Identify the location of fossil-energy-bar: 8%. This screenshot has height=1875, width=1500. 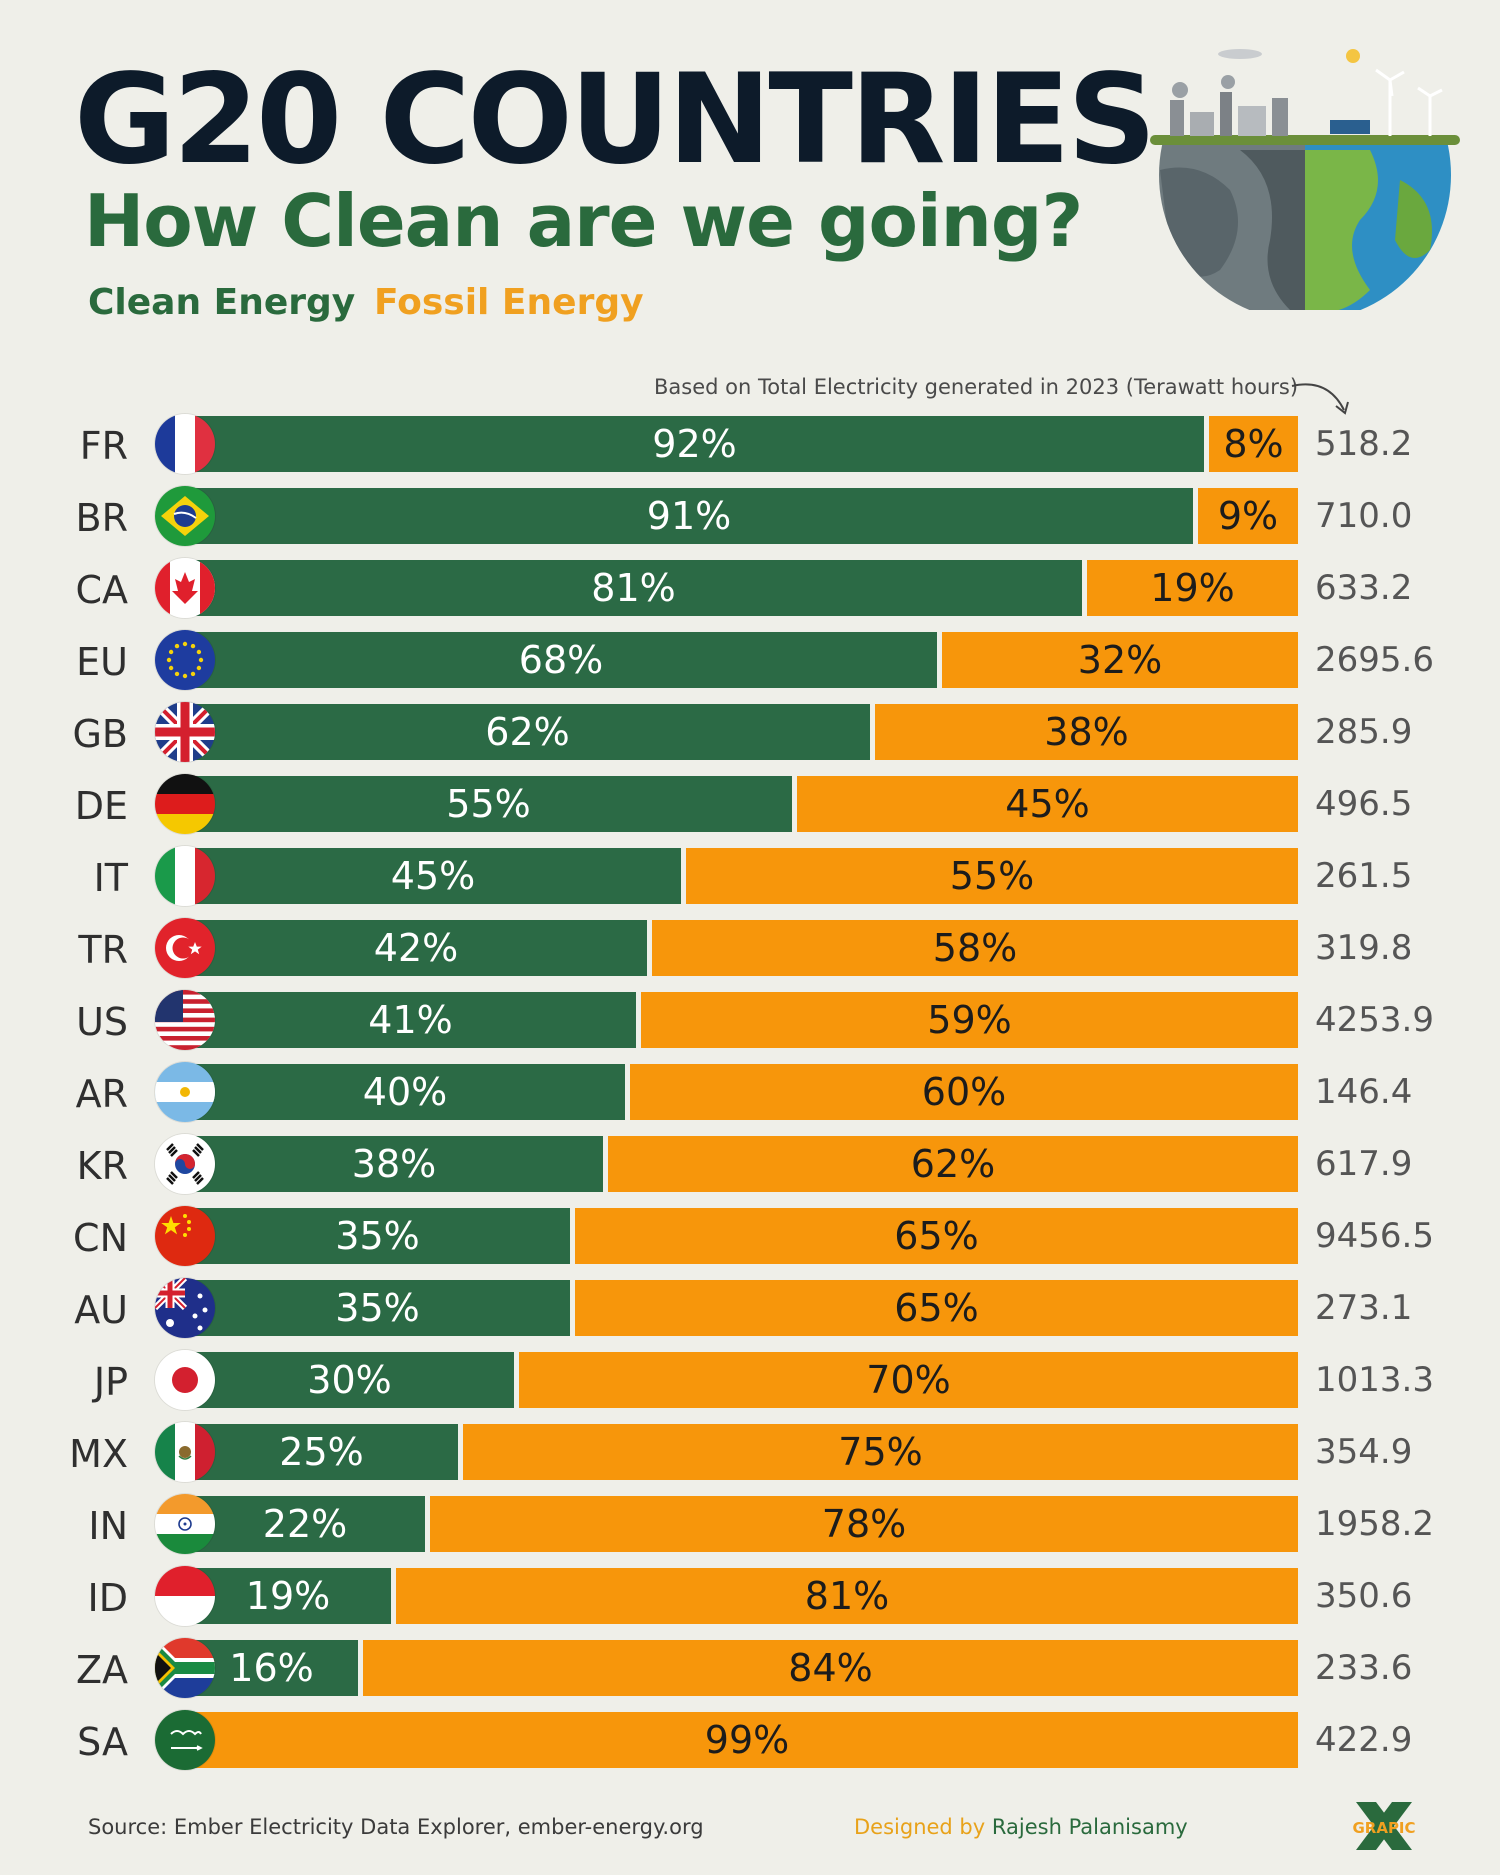
(1253, 444).